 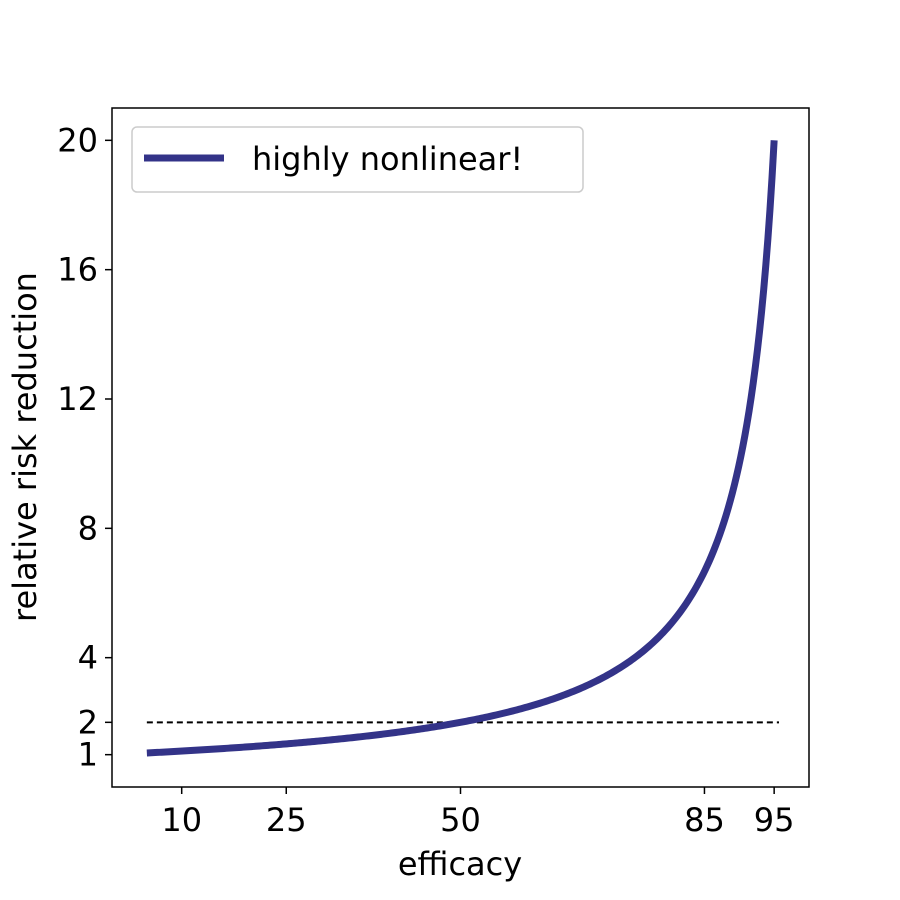 I want to click on legend-box, so click(x=357, y=159).